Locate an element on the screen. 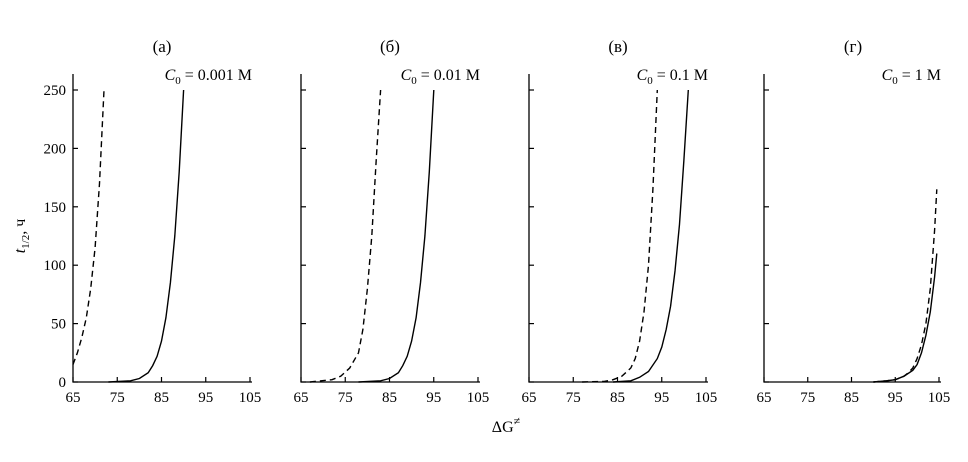 The width and height of the screenshot is (968, 462). y-axis-title: t1/2, ч is located at coordinates (22, 236).